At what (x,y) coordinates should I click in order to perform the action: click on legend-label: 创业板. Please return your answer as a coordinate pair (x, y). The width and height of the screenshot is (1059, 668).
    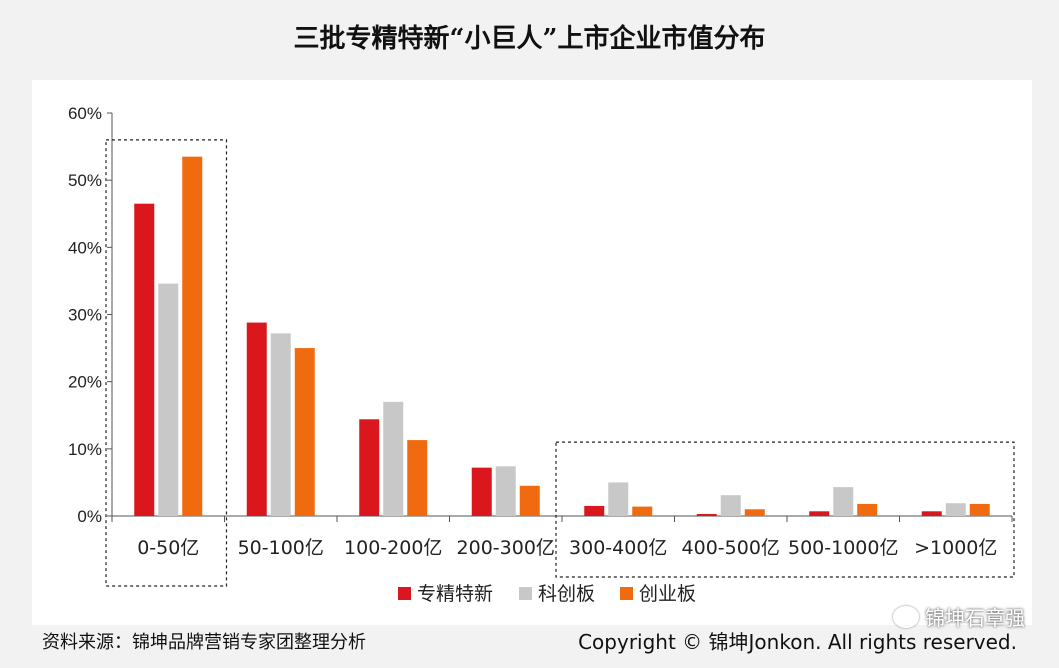
    Looking at the image, I should click on (667, 594).